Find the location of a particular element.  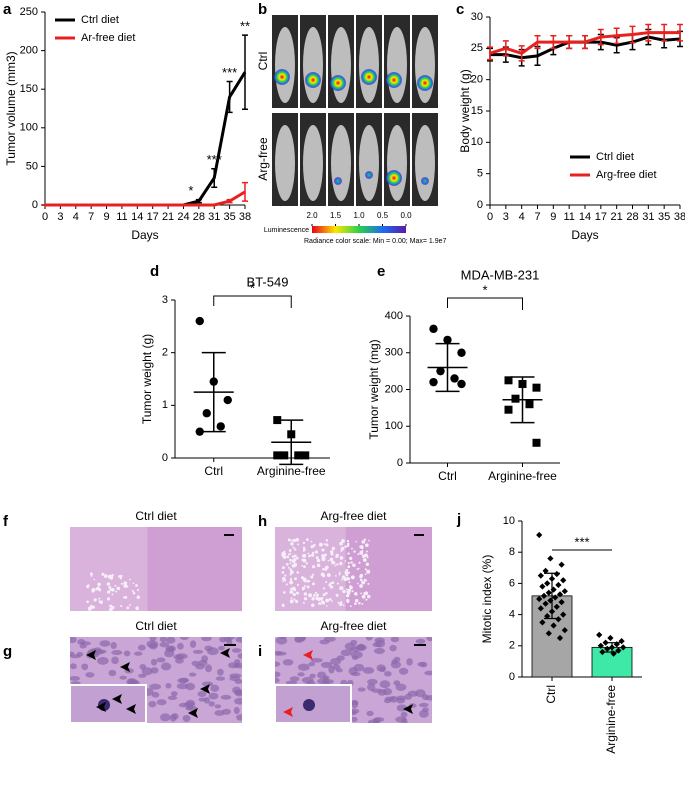

panel-letter: g is located at coordinates (7, 651).